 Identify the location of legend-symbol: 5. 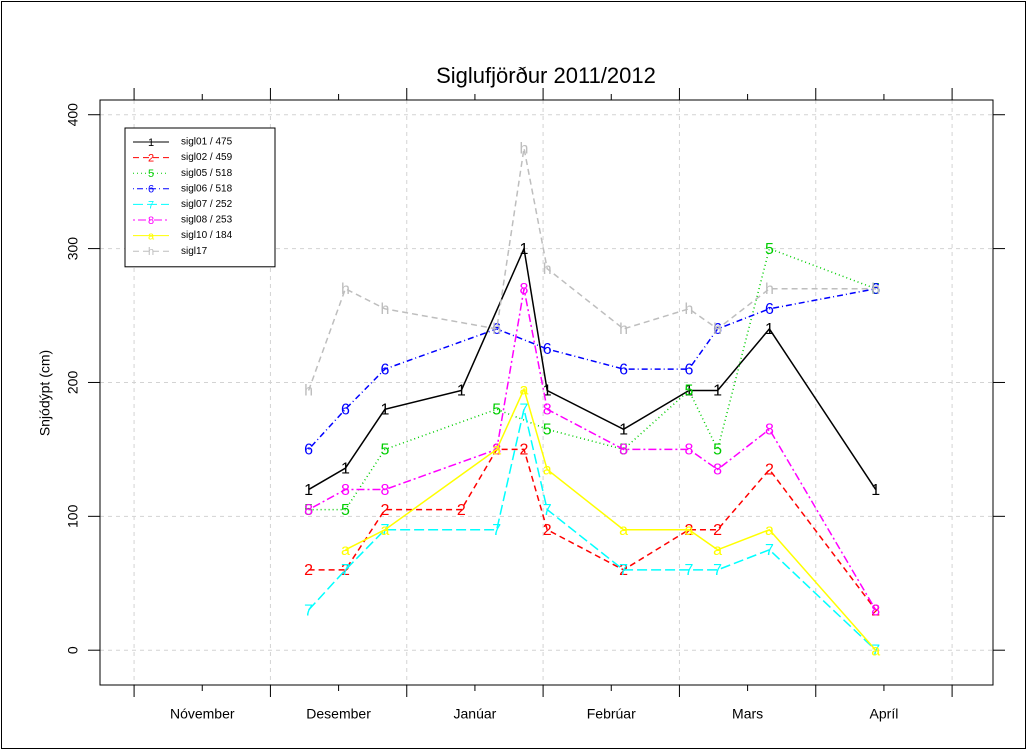
(151, 174).